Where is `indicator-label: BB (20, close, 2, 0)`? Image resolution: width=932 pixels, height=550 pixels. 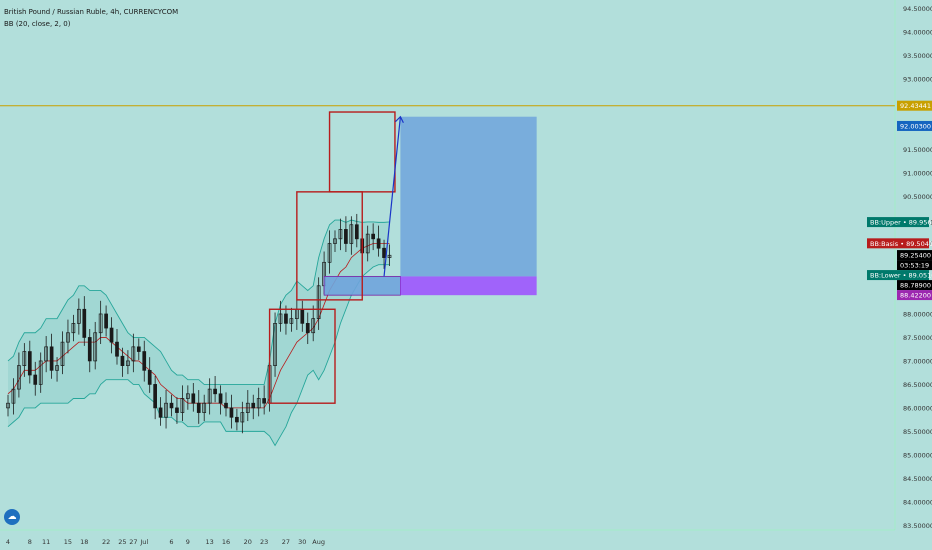 indicator-label: BB (20, close, 2, 0) is located at coordinates (37, 24).